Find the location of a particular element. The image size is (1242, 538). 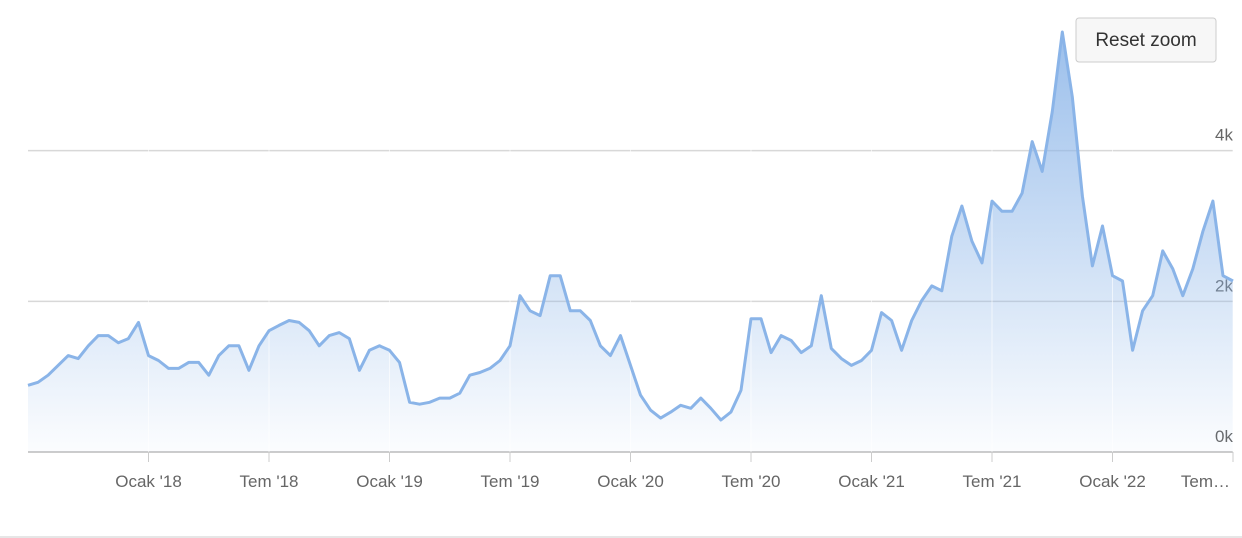

x-tick-label: Tem '19 is located at coordinates (510, 481).